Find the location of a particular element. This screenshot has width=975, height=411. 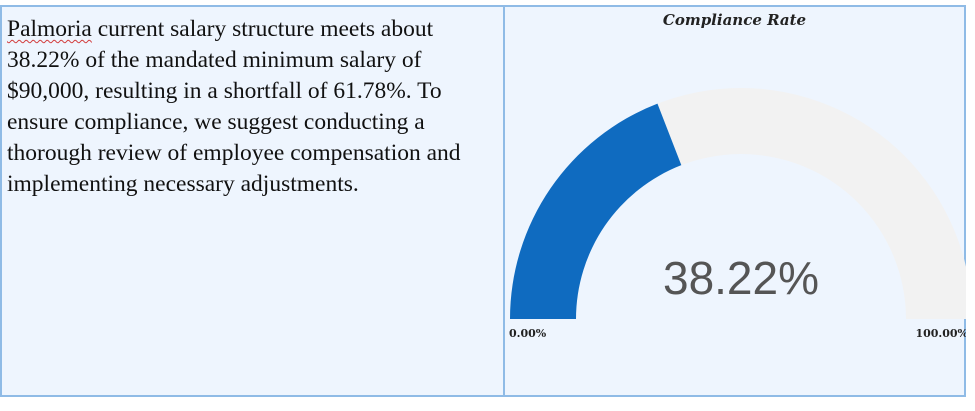

gauge-max-label: 100.00% is located at coordinates (940, 333).